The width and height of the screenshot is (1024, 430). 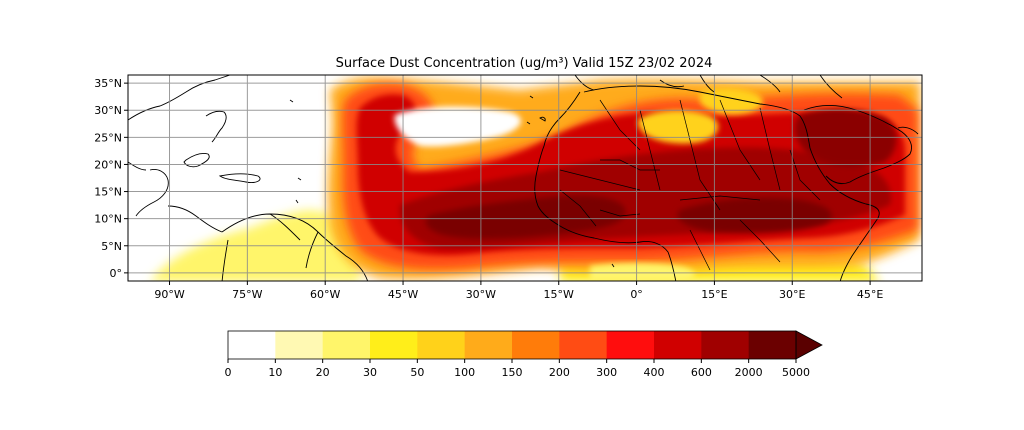 What do you see at coordinates (417, 372) in the screenshot?
I see `colorbar-tick-label: 50` at bounding box center [417, 372].